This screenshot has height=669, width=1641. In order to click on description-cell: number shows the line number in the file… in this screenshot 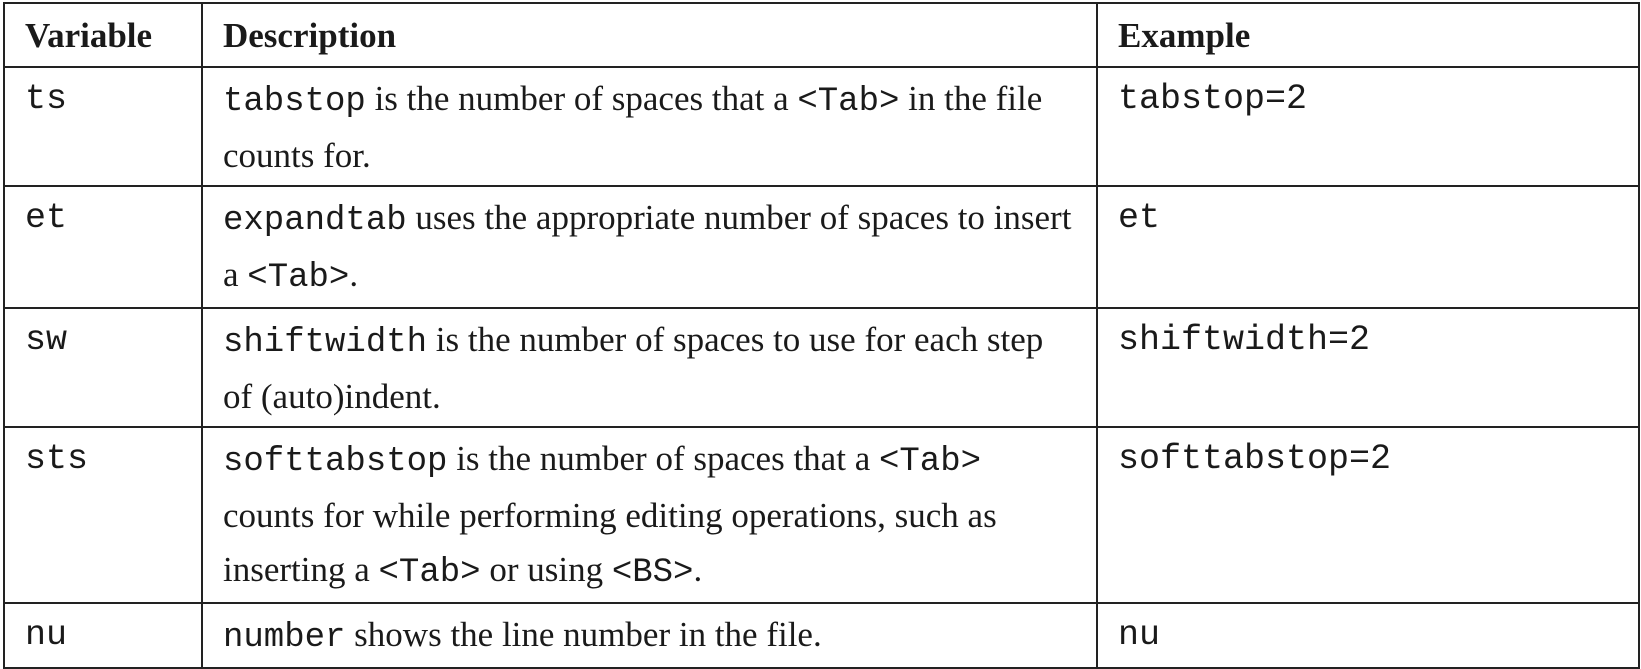, I will do `click(649, 635)`.